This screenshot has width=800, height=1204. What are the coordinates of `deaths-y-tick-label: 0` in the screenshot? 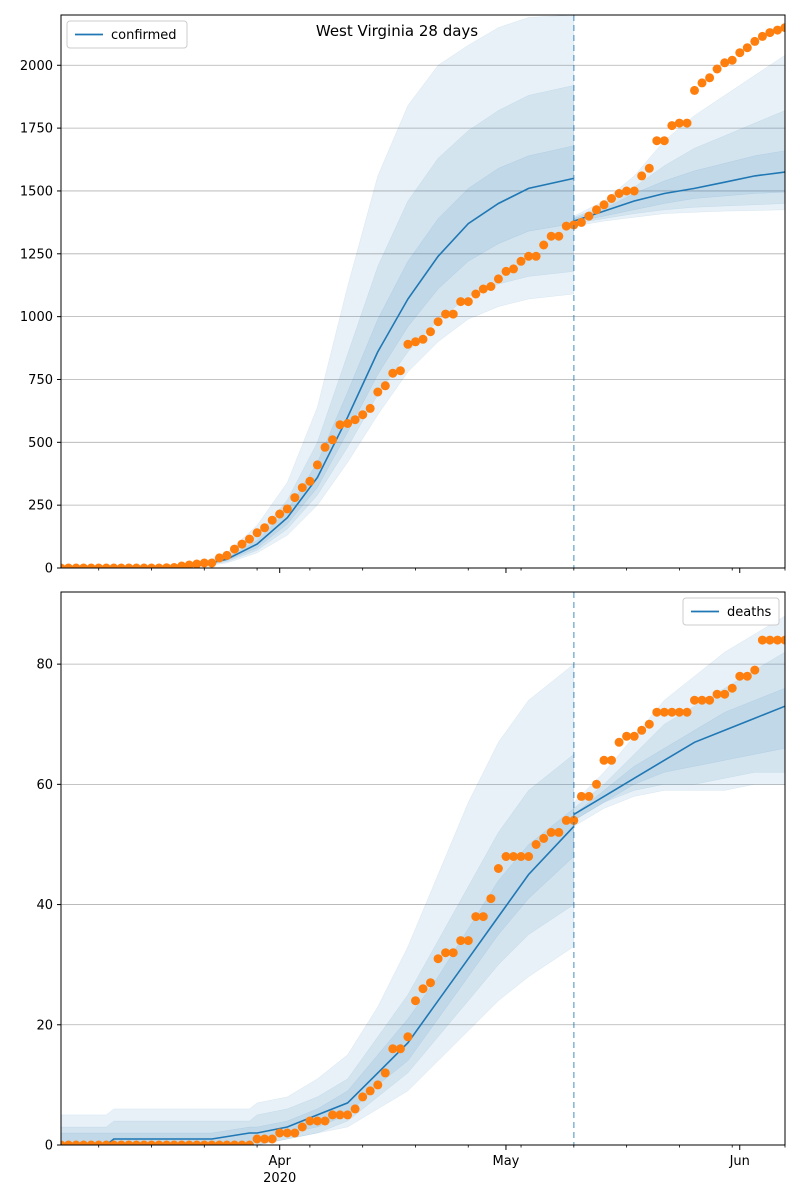 It's located at (49, 1146).